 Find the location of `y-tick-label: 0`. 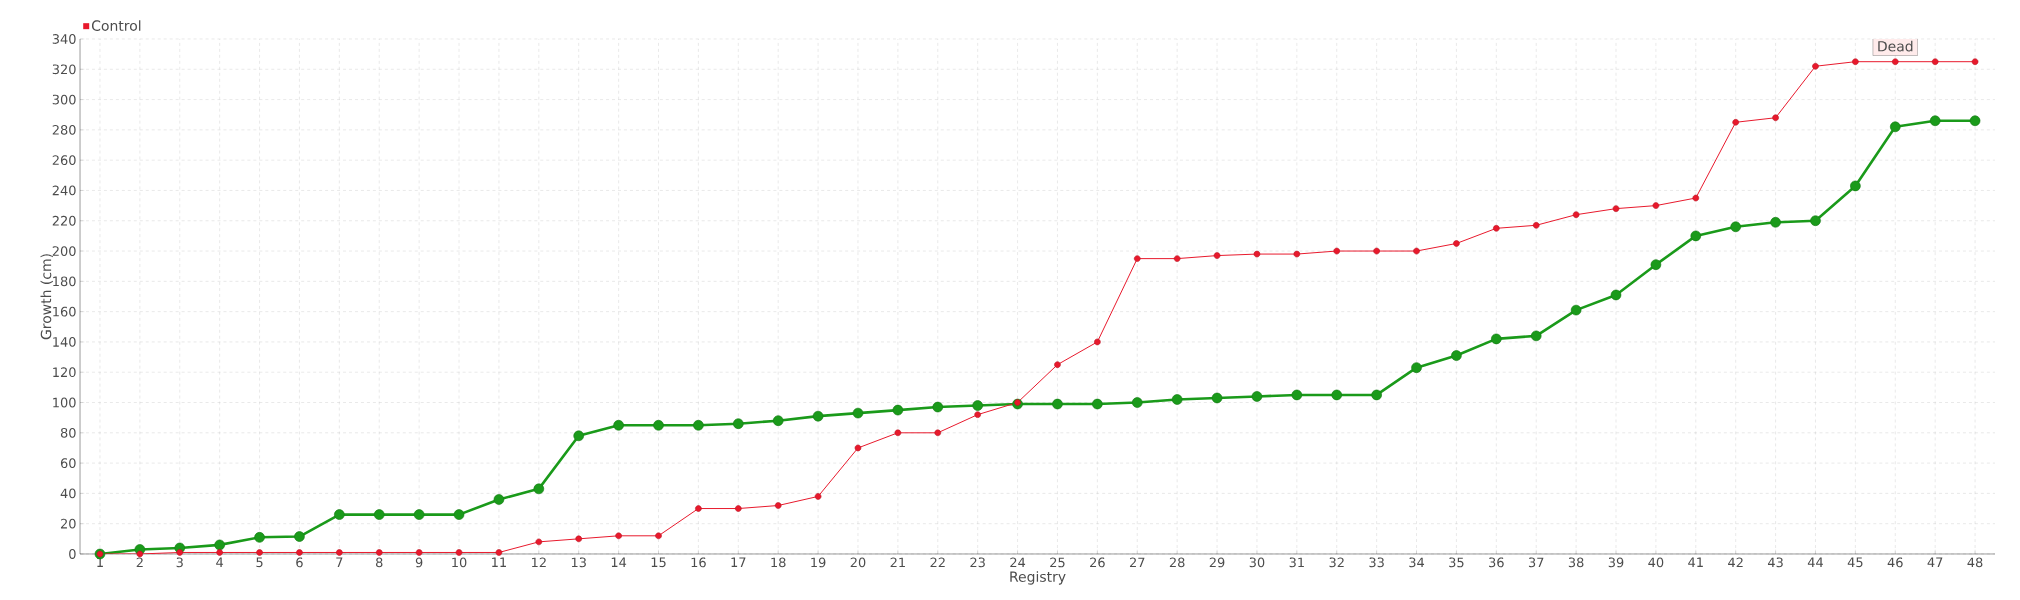

y-tick-label: 0 is located at coordinates (72, 554).